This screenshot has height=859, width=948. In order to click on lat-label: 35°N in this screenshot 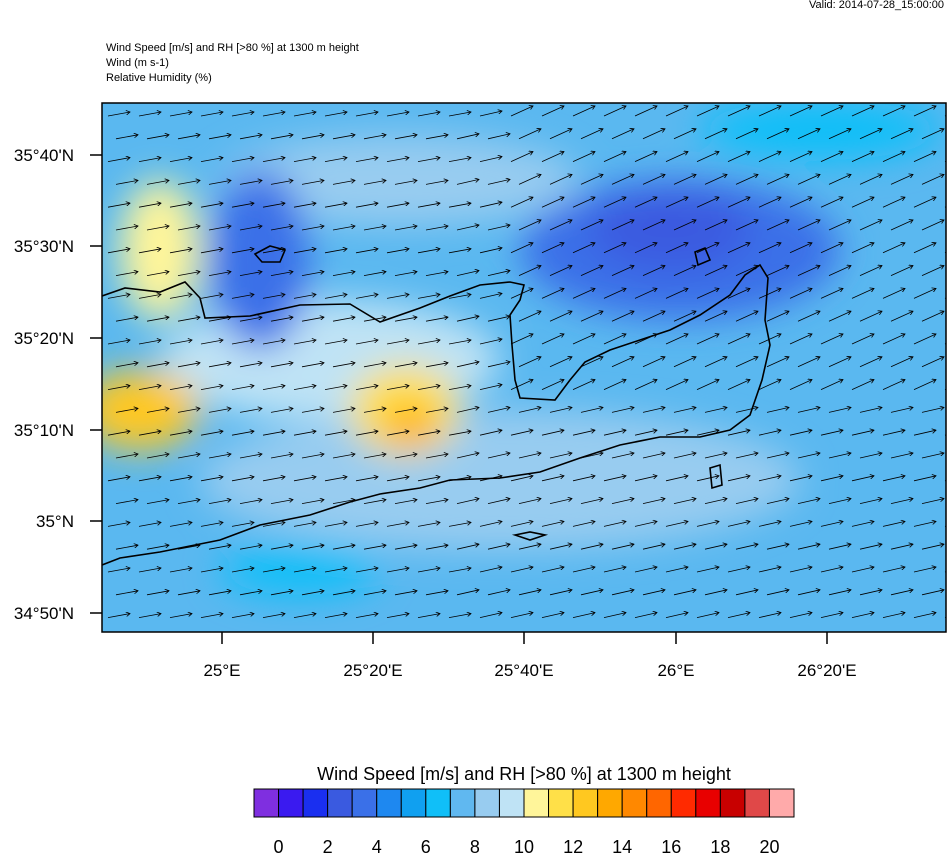, I will do `click(55, 521)`.